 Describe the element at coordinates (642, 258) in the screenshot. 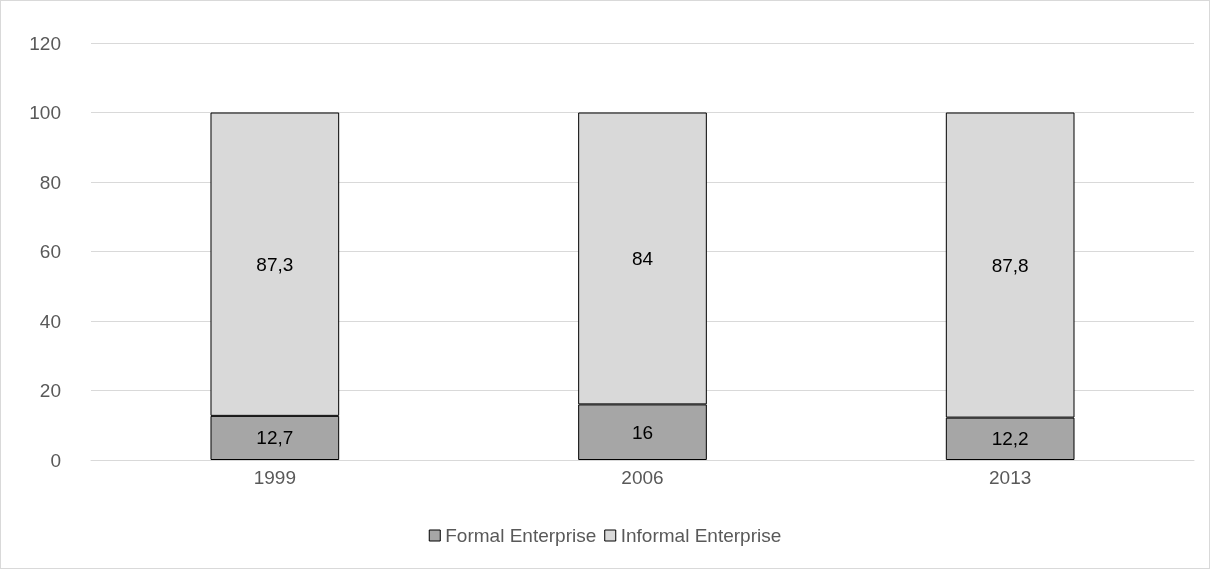

I see `data-label: 84` at that location.